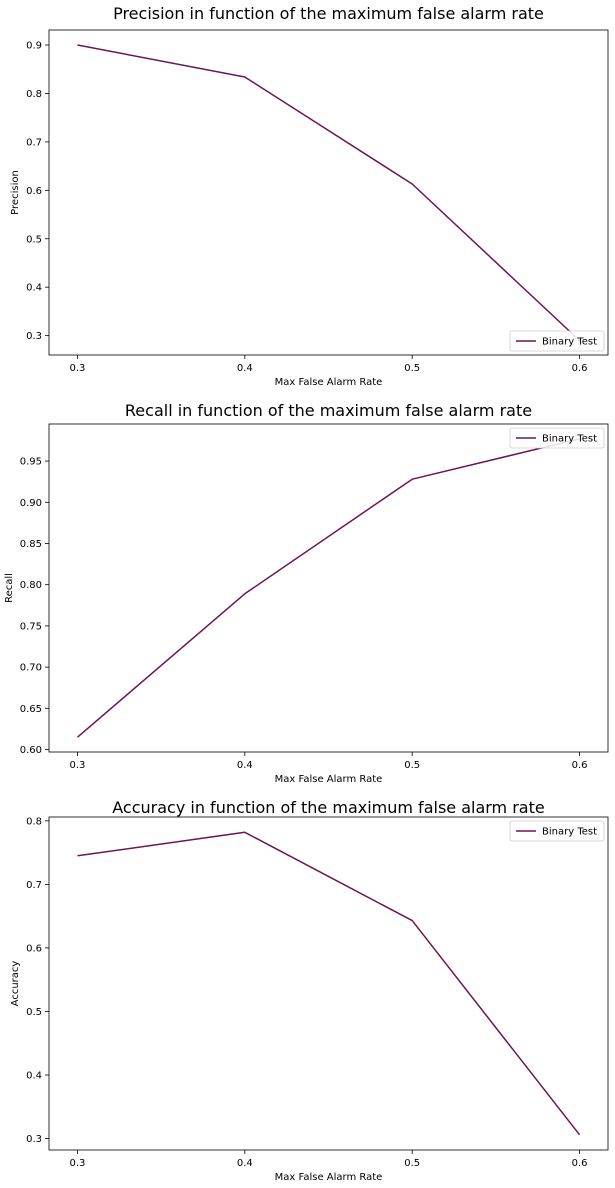 The image size is (615, 1188). Describe the element at coordinates (31, 585) in the screenshot. I see `y-tick-label: 0.80` at that location.